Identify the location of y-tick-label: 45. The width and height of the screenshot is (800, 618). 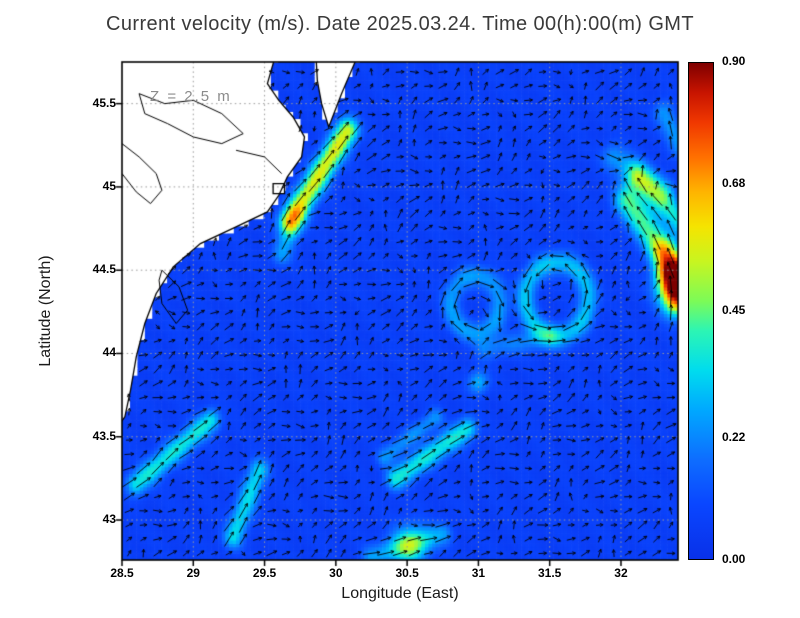
(109, 185).